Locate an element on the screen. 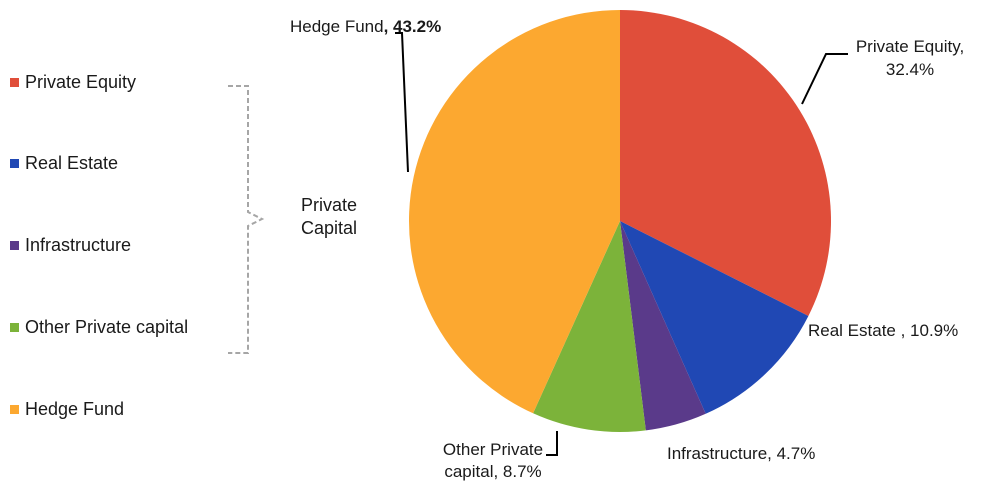 The width and height of the screenshot is (1002, 487). legend-swatch-real-estate is located at coordinates (14, 163).